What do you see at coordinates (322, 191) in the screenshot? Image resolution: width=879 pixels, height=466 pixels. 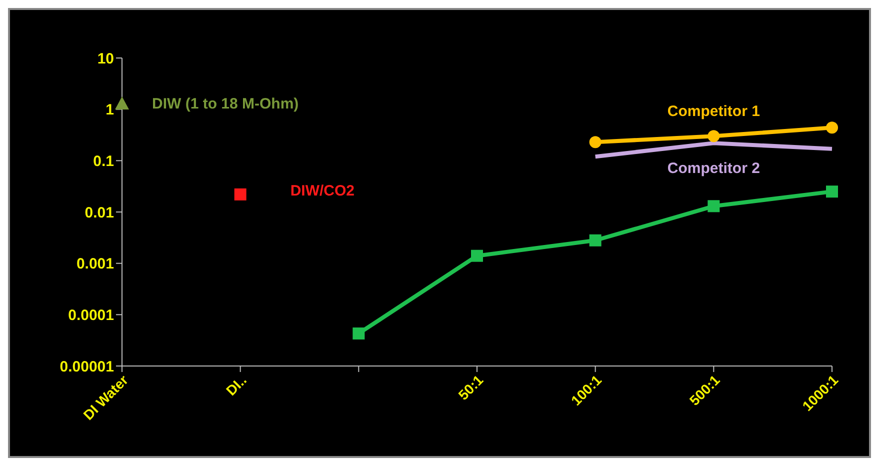 I see `text: DIW/CO2` at bounding box center [322, 191].